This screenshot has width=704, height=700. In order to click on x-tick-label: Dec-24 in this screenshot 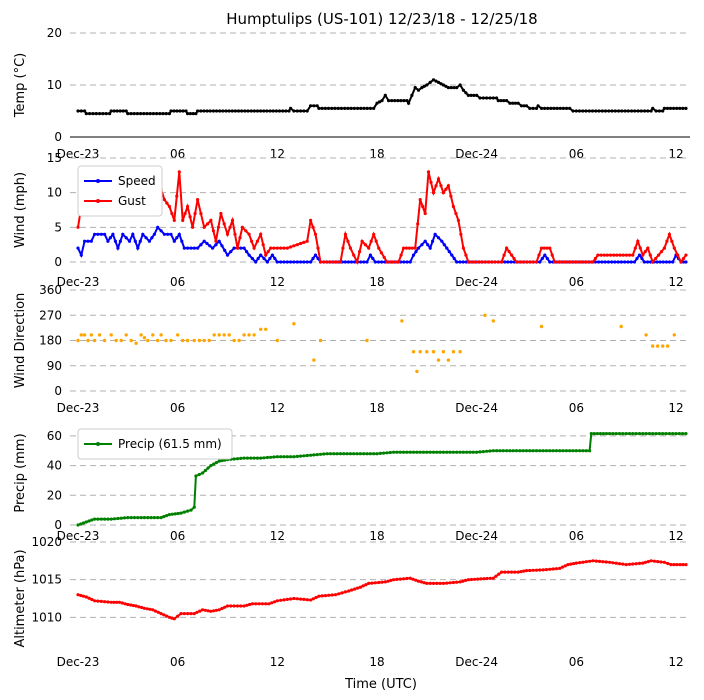, I will do `click(476, 662)`.